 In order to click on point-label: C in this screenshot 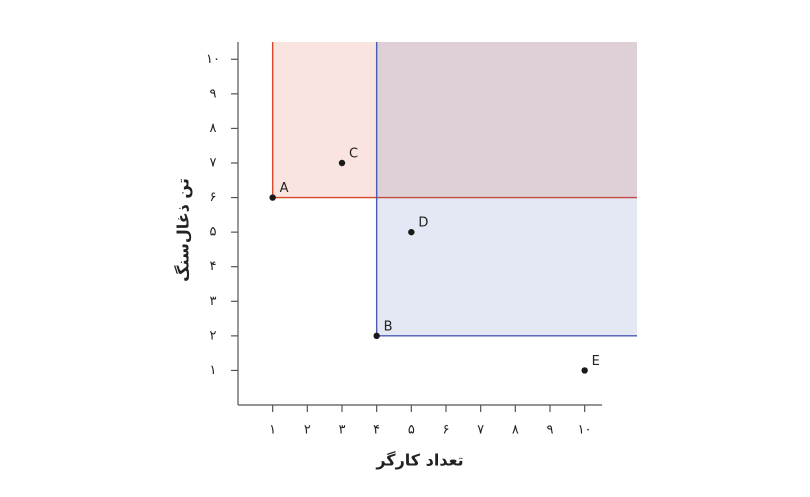, I will do `click(353, 154)`.